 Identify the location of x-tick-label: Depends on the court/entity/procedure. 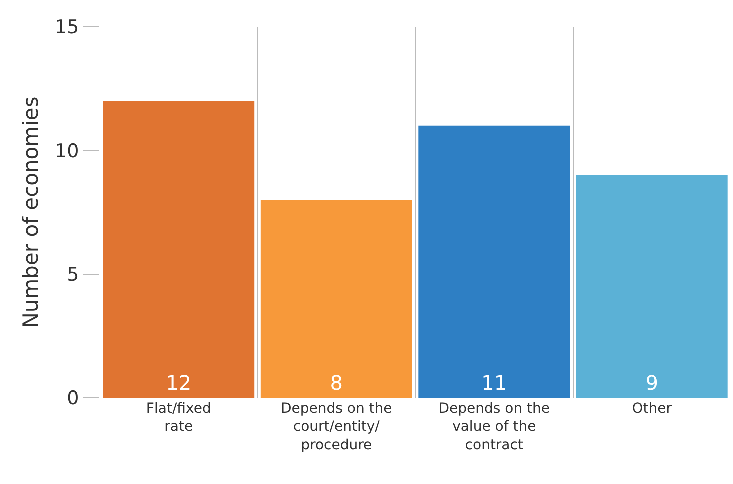
(336, 427).